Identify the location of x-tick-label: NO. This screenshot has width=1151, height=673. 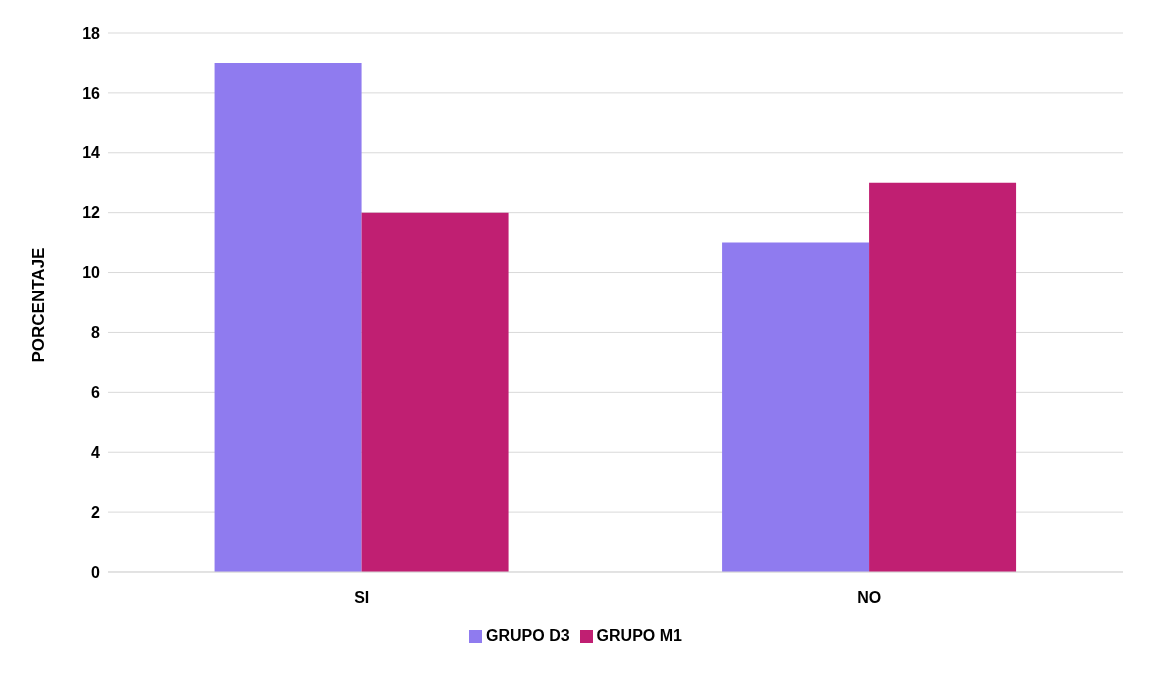
(869, 598).